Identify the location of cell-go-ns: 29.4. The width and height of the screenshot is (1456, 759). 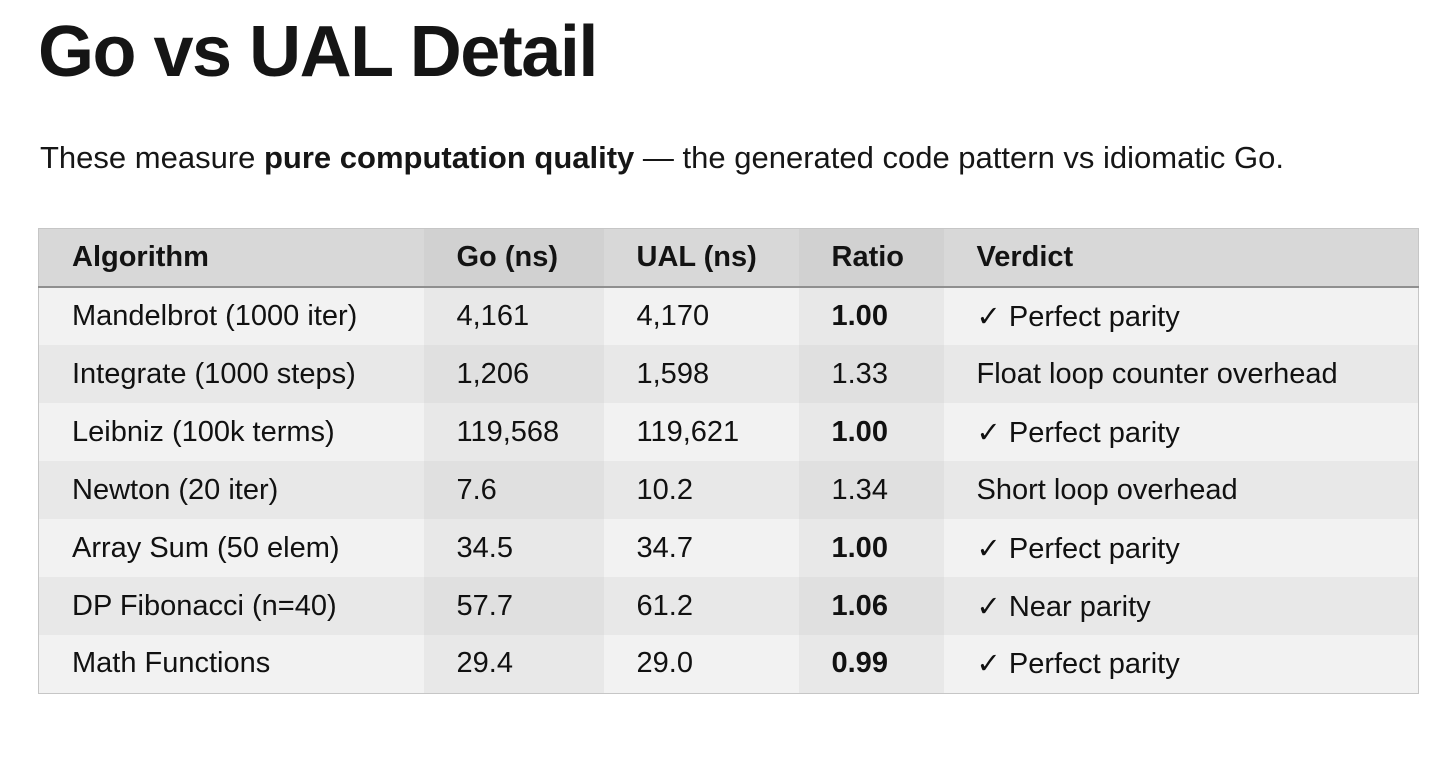
(513, 664).